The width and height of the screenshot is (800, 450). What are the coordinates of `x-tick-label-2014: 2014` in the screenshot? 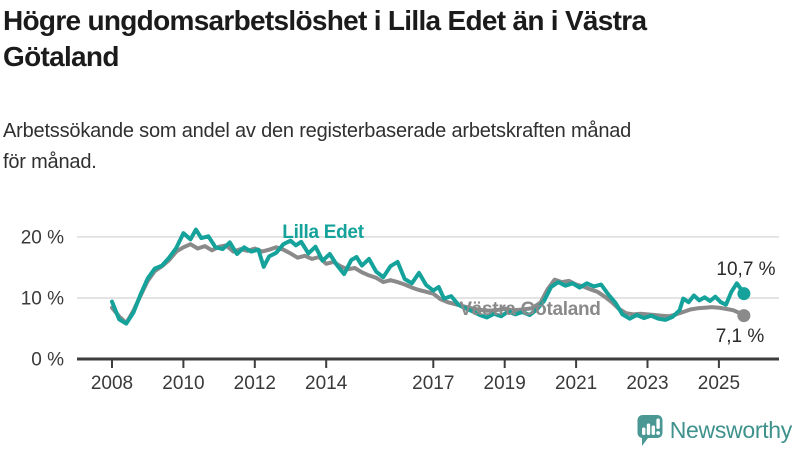 It's located at (326, 383).